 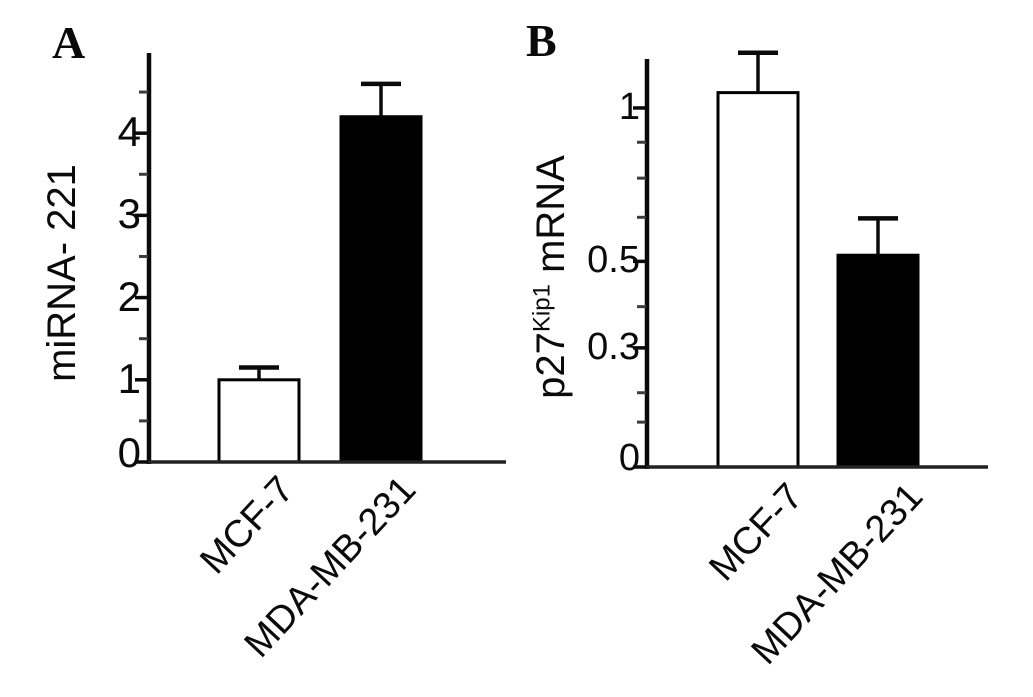 I want to click on y-tick-label-1-panel-a: 1, so click(x=129, y=378).